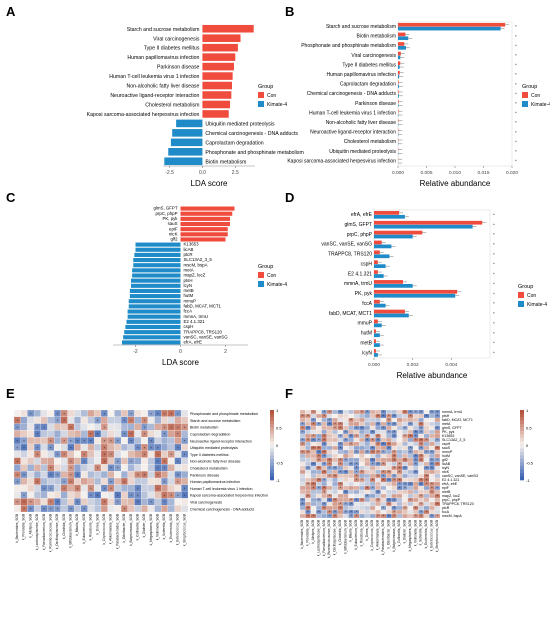  Describe the element at coordinates (361, 123) in the screenshot. I see `category-label: Non-alcoholic fatty liver disease` at that location.